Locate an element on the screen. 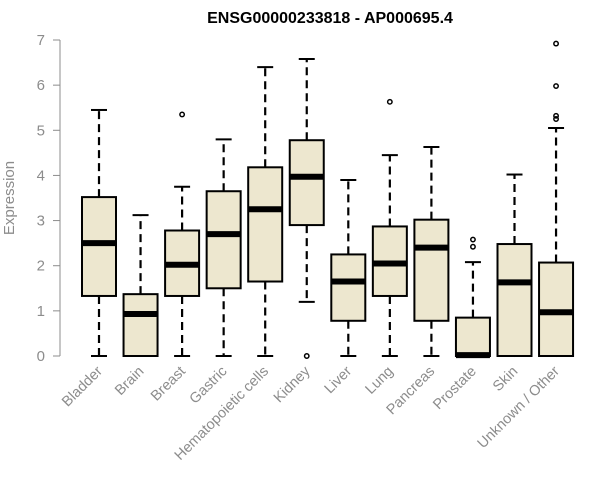 This screenshot has width=600, height=500. y-tick-label: 1 is located at coordinates (41, 311).